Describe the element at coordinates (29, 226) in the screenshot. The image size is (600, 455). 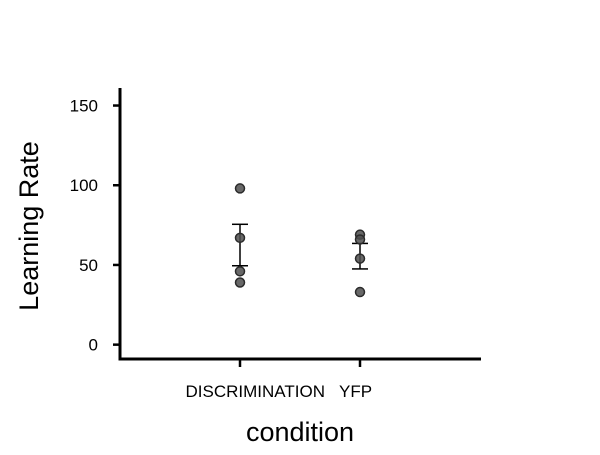
I see `y-axis-title: Learning Rate` at that location.